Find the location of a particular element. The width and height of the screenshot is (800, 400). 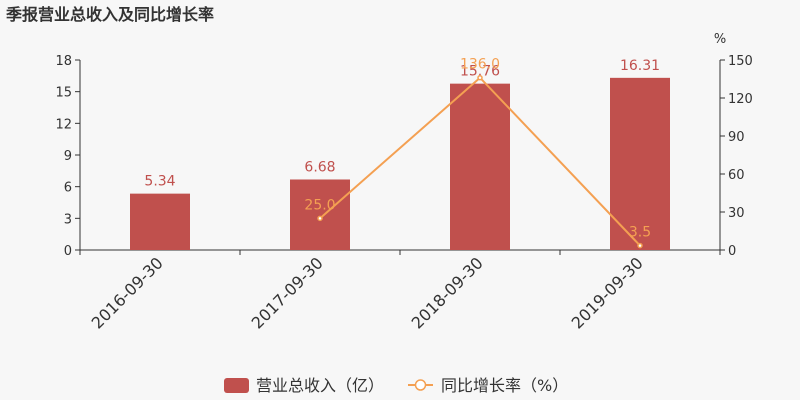

x-tick-label: 2017-09-30 is located at coordinates (287, 292).